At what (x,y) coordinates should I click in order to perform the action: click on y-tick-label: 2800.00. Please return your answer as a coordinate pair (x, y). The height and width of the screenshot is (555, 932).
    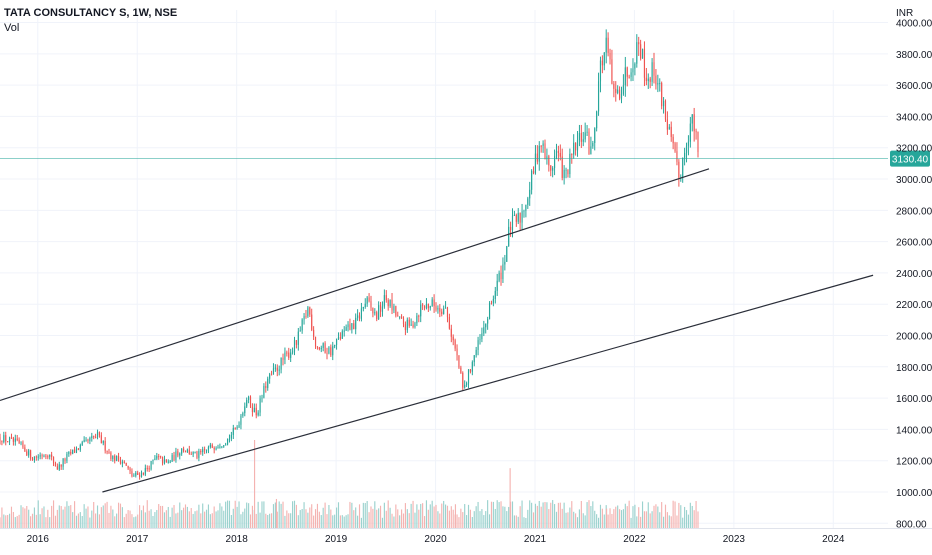
    Looking at the image, I should click on (914, 211).